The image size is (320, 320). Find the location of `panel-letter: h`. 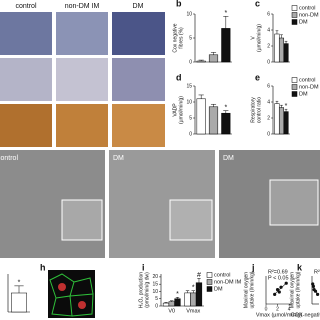

panel-letter: h is located at coordinates (43, 267).